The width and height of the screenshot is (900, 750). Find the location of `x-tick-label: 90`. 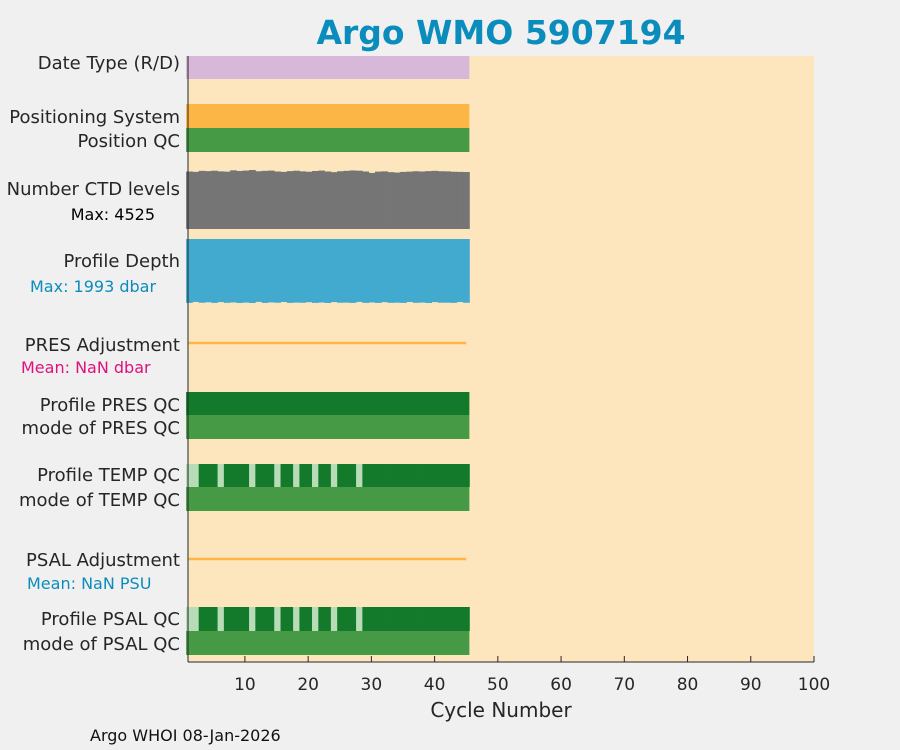

x-tick-label: 90 is located at coordinates (751, 685).